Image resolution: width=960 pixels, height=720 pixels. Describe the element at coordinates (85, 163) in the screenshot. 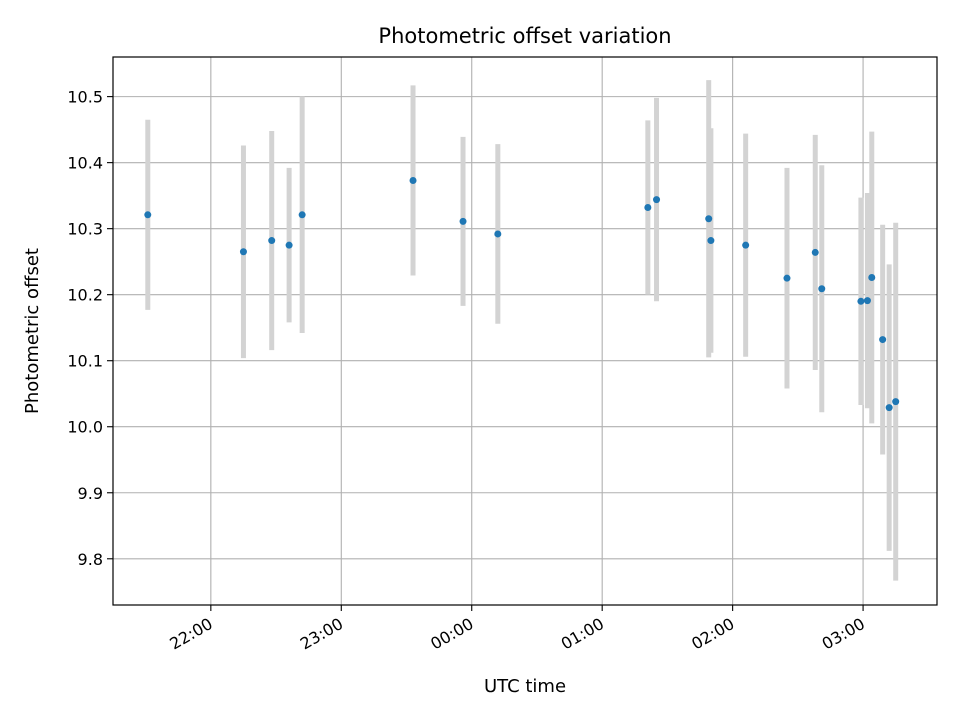

I see `y-tick-label: 10.4` at that location.